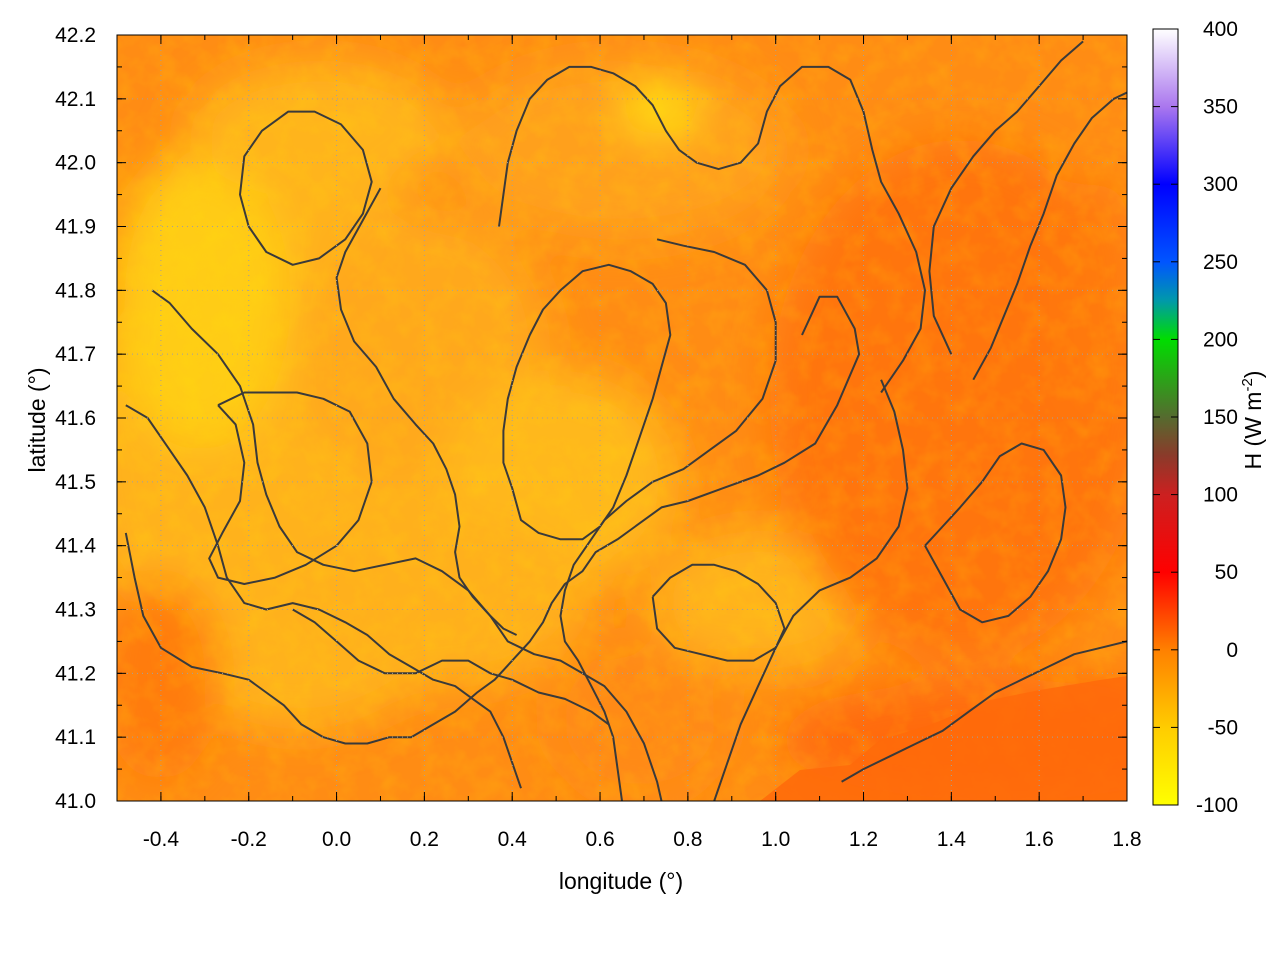 Image resolution: width=1280 pixels, height=960 pixels. What do you see at coordinates (1220, 262) in the screenshot?
I see `colorbar-tick-label: 250` at bounding box center [1220, 262].